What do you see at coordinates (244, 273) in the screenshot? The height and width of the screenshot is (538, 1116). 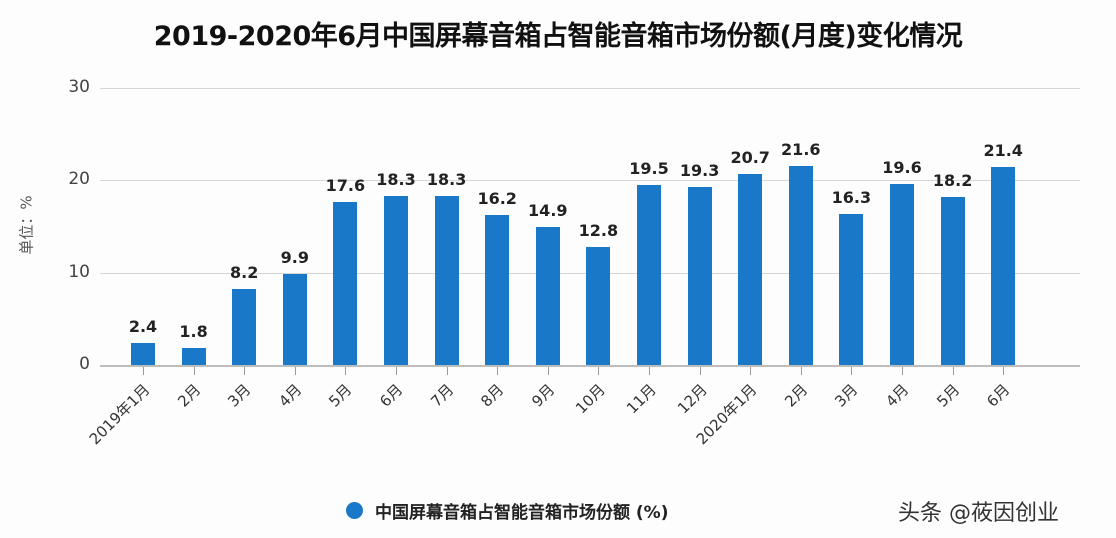 I see `data-label: 8.2` at bounding box center [244, 273].